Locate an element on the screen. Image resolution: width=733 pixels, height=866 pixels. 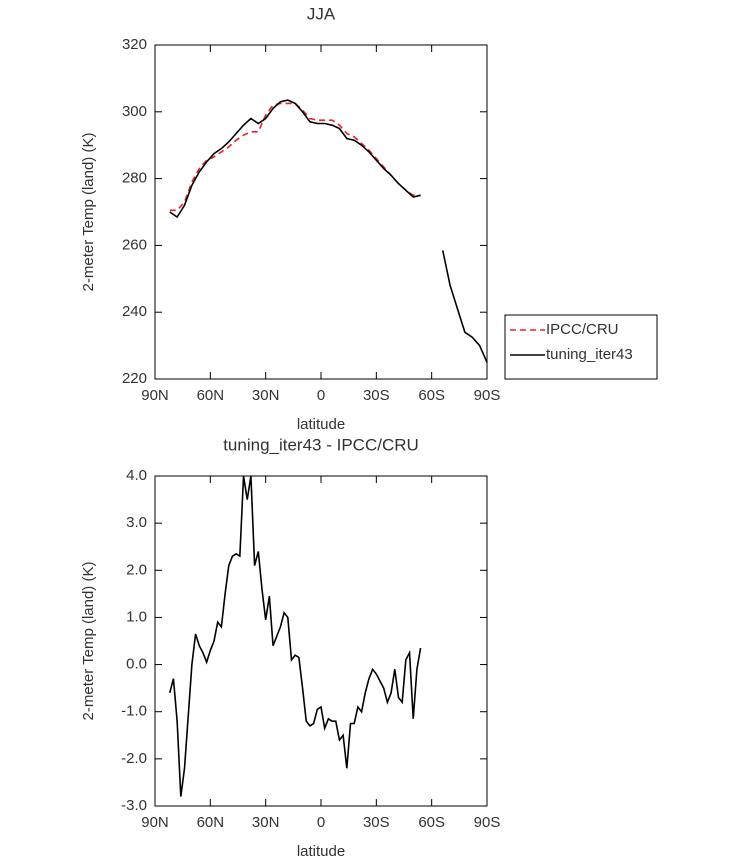
y-tick-label: 320 is located at coordinates (134, 44).